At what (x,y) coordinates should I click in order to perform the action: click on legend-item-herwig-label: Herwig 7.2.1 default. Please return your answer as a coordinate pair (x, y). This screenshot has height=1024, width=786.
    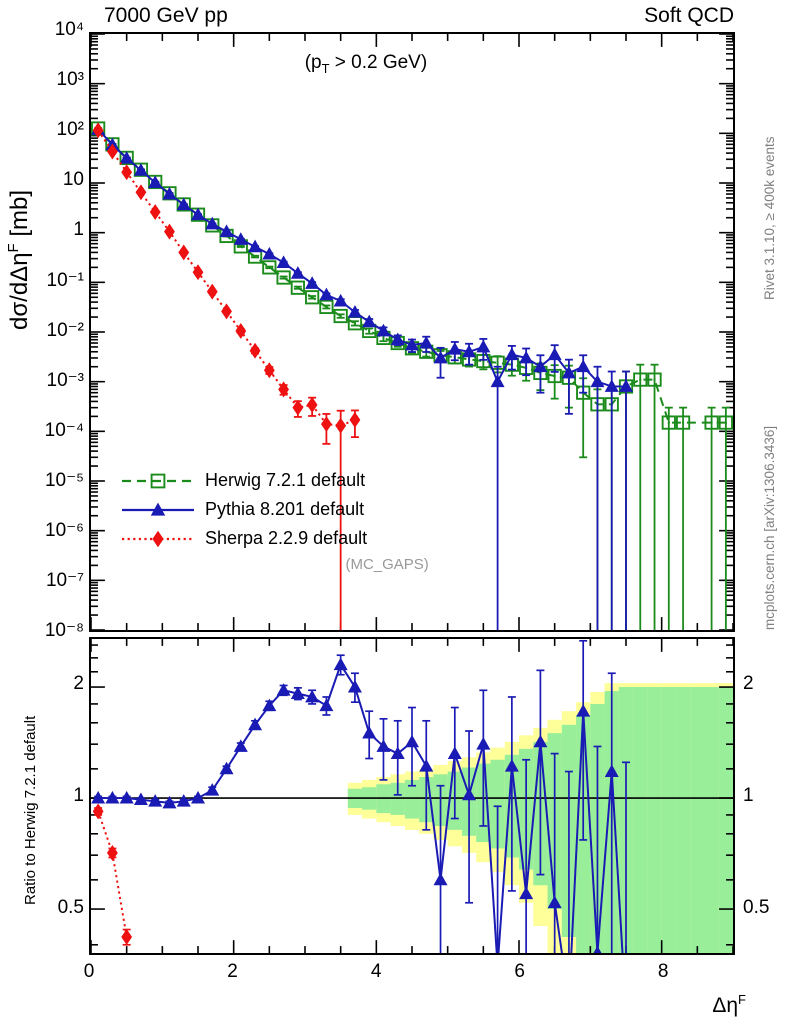
    Looking at the image, I should click on (285, 480).